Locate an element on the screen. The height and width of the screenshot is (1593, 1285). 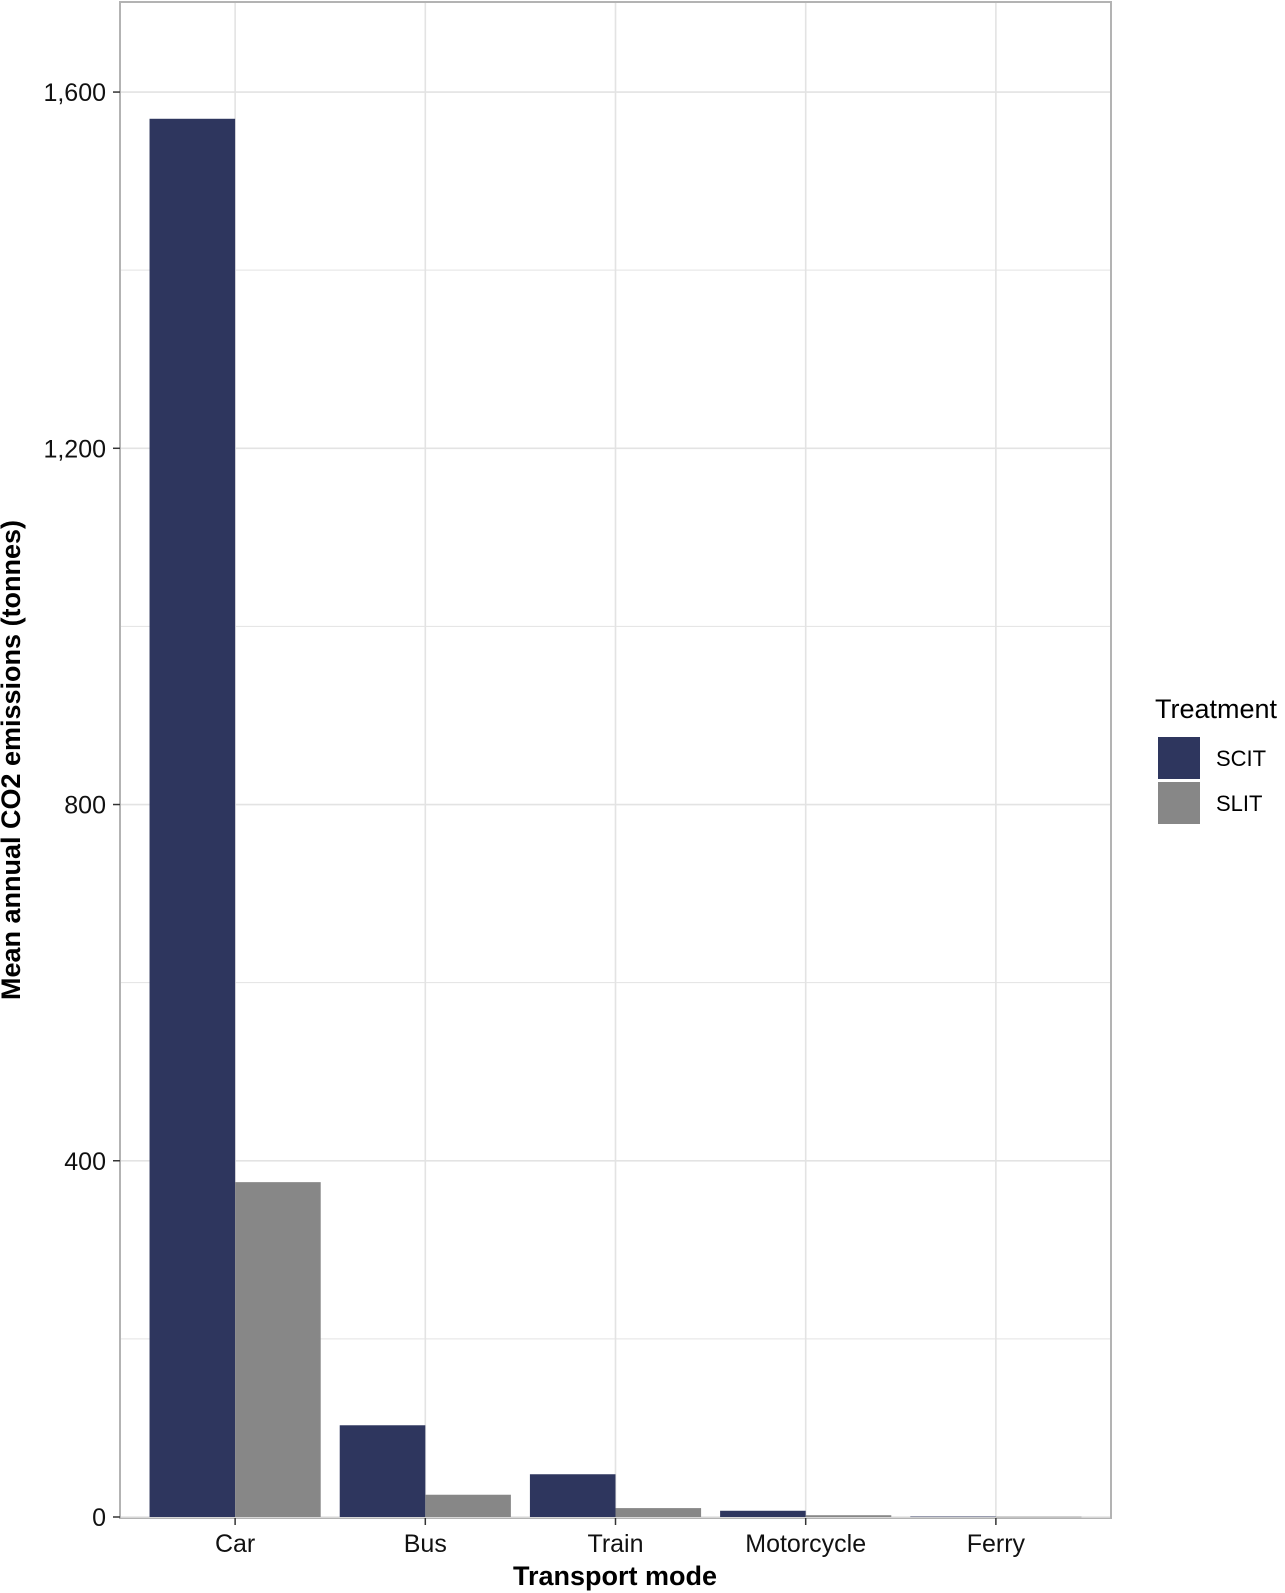
bar-slit-train is located at coordinates (658, 1512).